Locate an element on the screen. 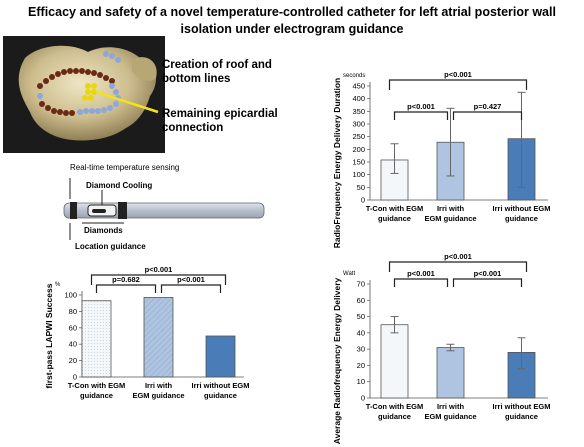 This screenshot has height=447, width=584. rf-power-category-label: EGM guidance is located at coordinates (450, 416).